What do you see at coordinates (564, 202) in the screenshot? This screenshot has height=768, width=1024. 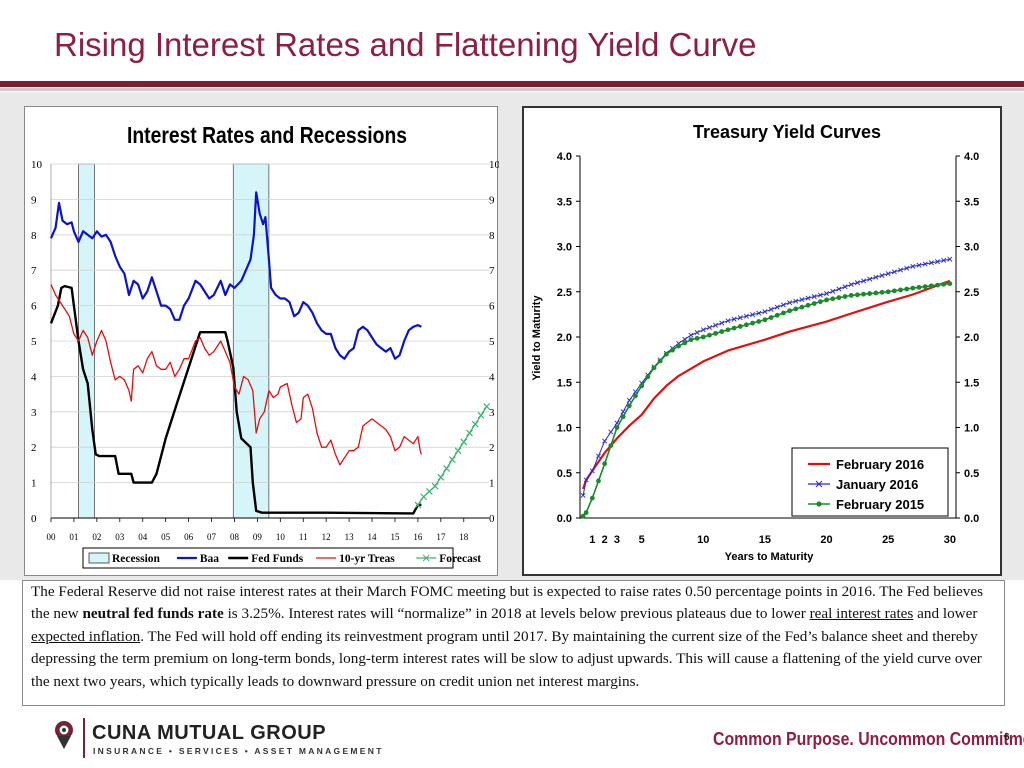 I see `y-tick-label-left: 3.5` at bounding box center [564, 202].